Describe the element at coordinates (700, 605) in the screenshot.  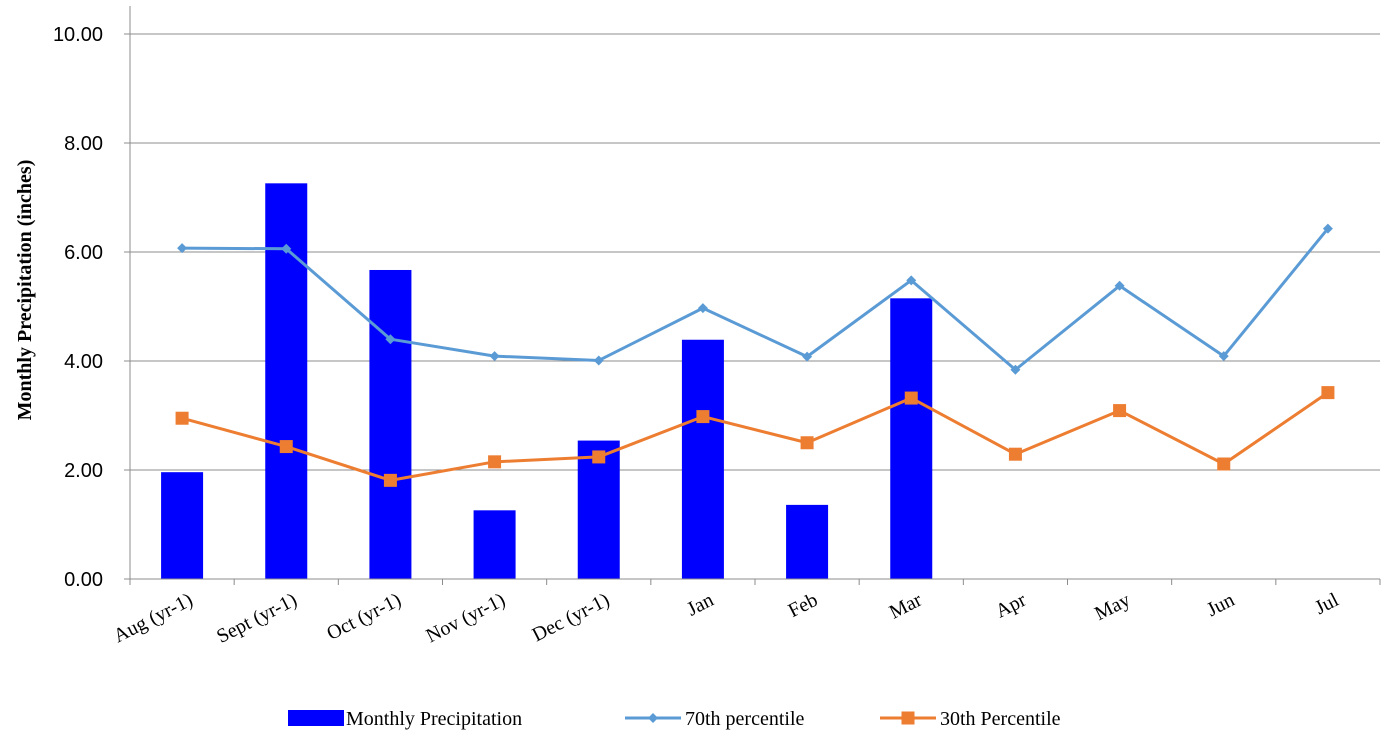
I see `x-category-label: Jan` at that location.